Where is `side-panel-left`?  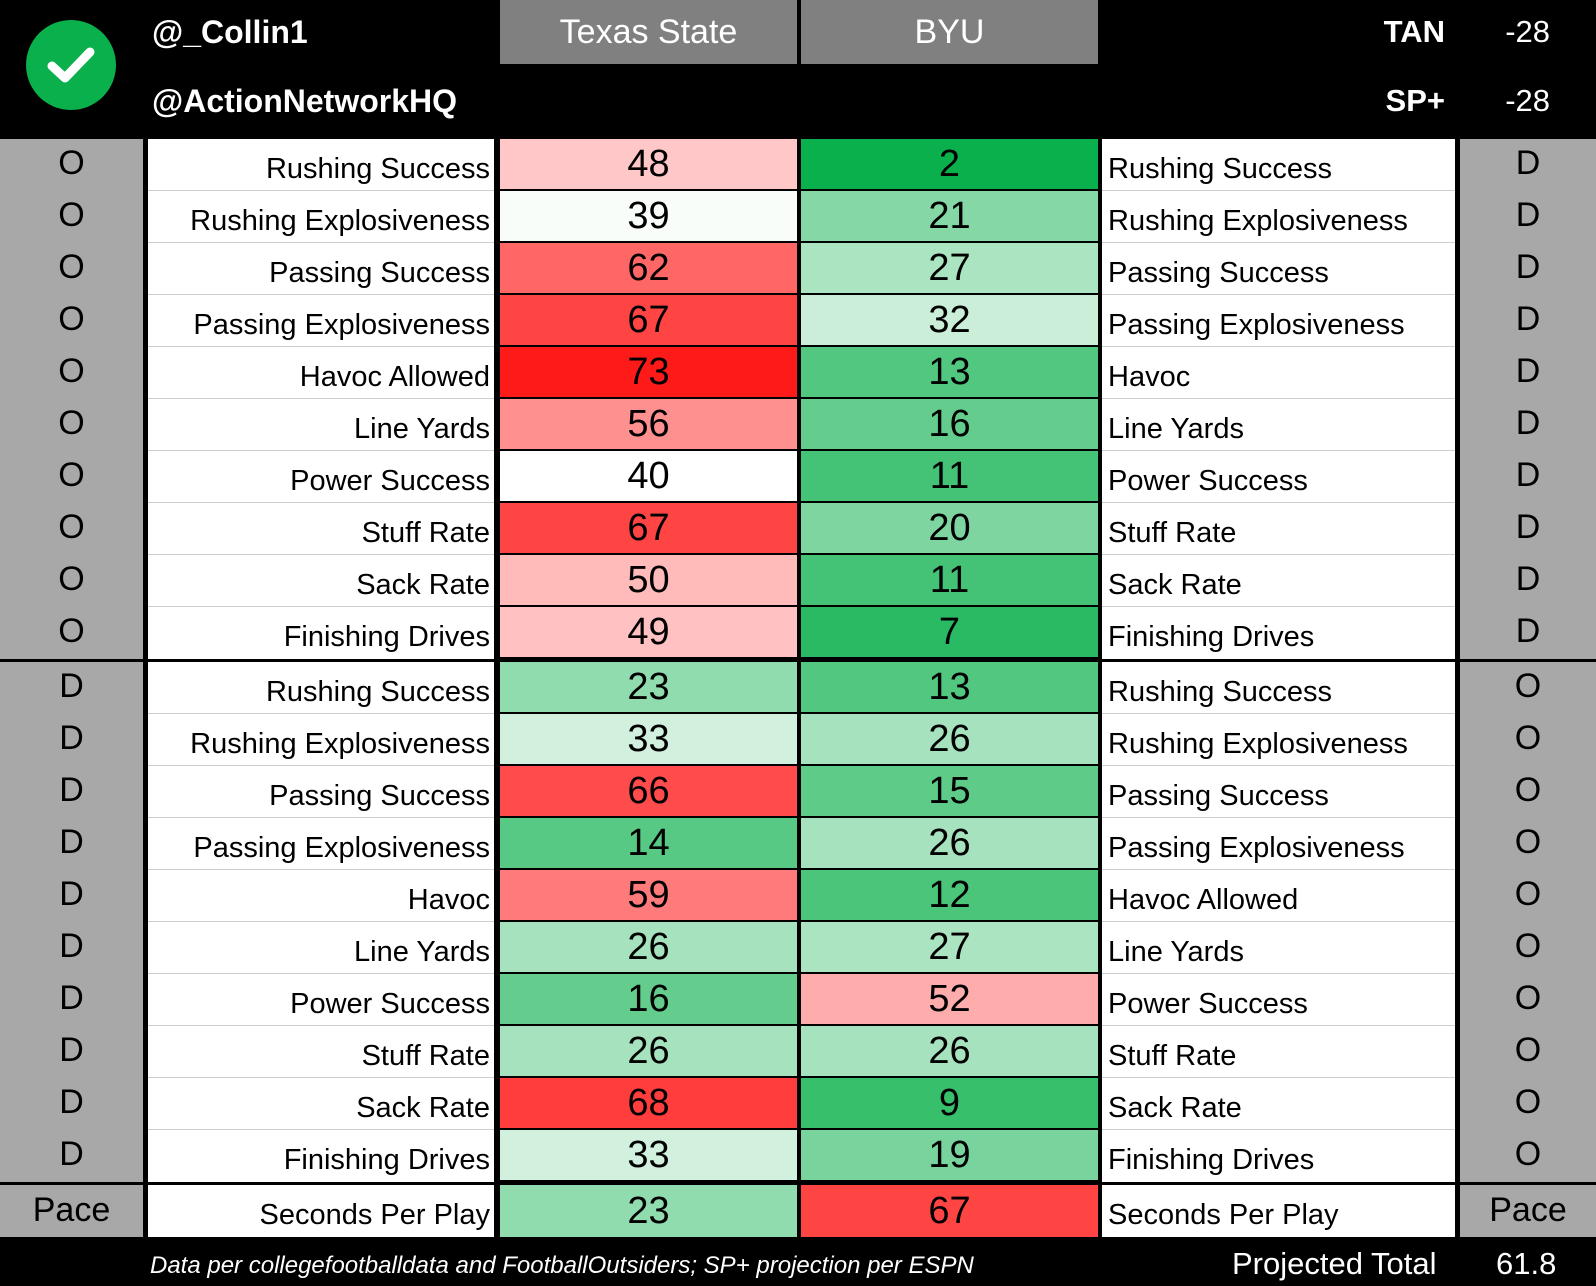 side-panel-left is located at coordinates (71, 399).